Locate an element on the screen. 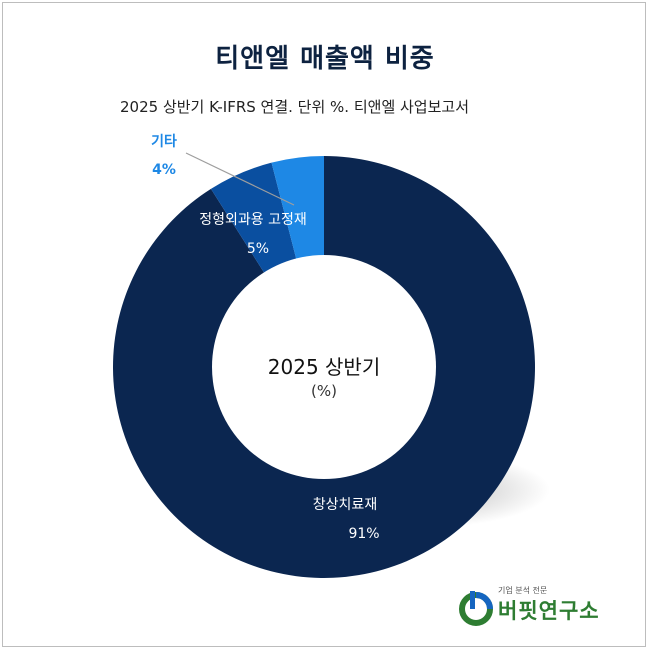 This screenshot has height=651, width=650. buffett-lab-logo: 기업 분석 전문 버핏연구소 is located at coordinates (538, 607).